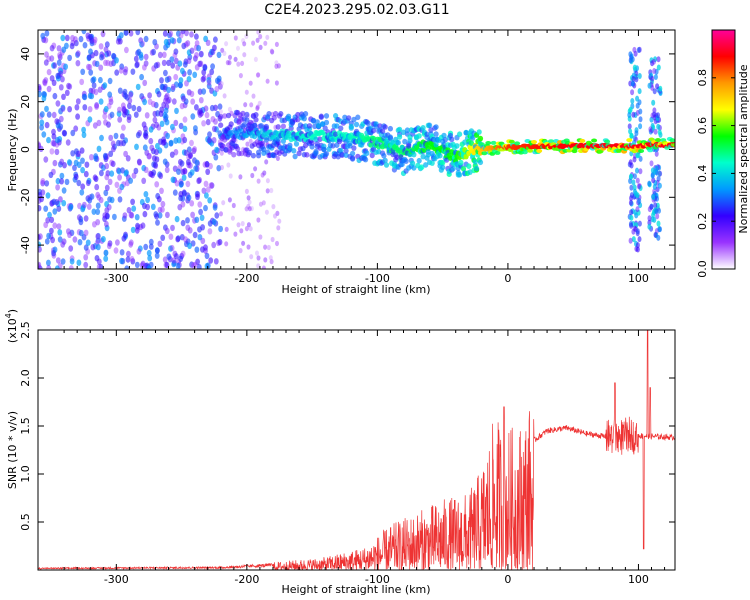 This screenshot has height=600, width=750. Describe the element at coordinates (702, 269) in the screenshot. I see `colorbar-tick-label: 0.0` at that location.